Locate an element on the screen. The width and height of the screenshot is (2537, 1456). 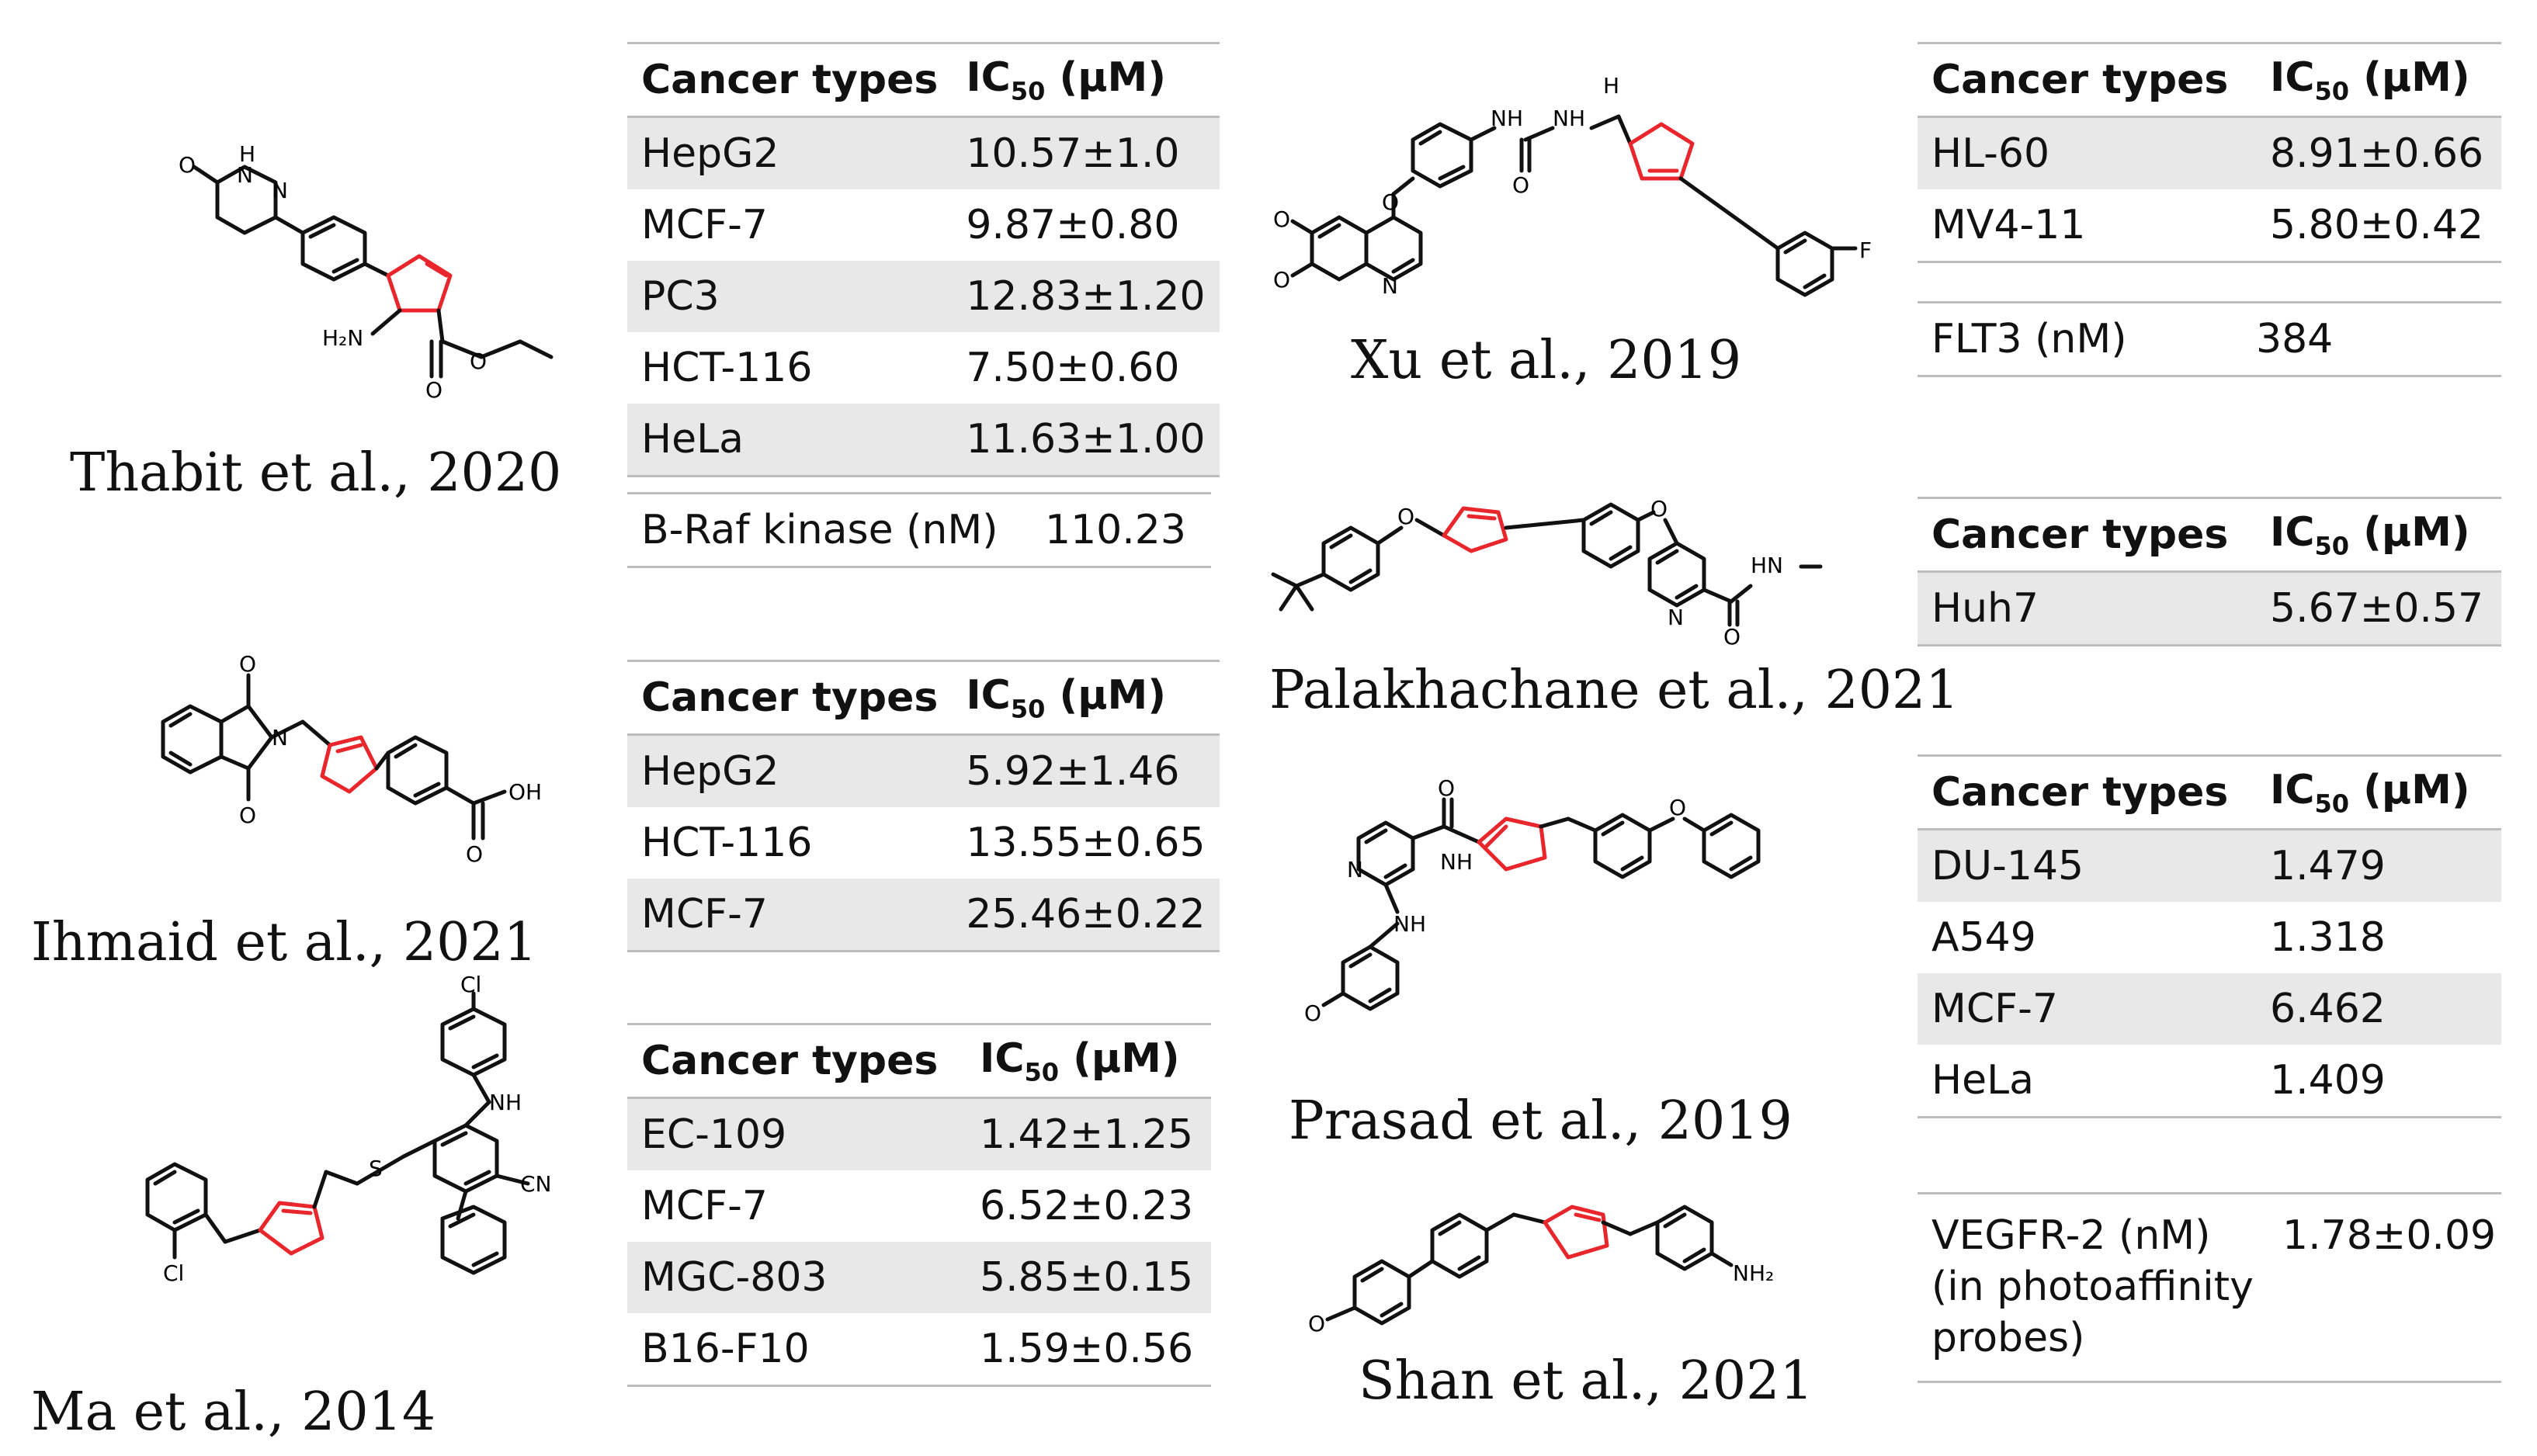
table-row: HL-60 8.91±0.66 is located at coordinates (2209, 153).